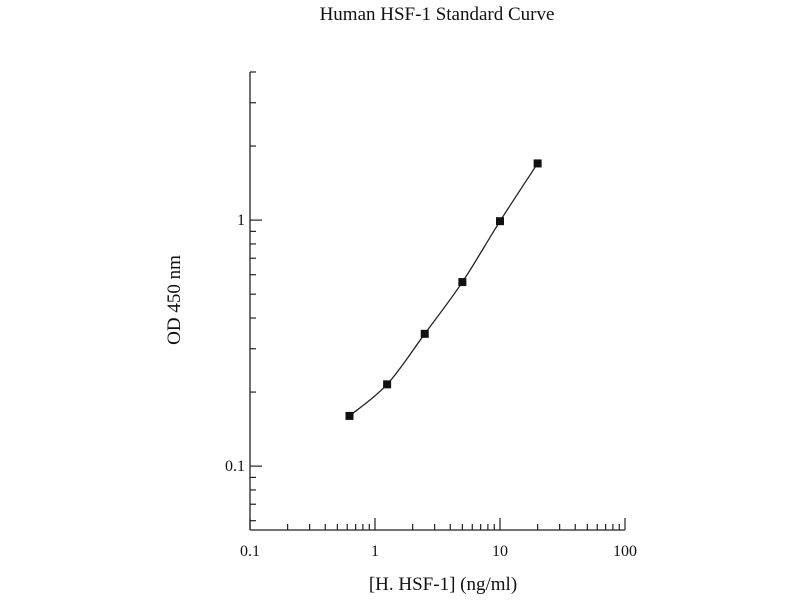 This screenshot has width=800, height=600. Describe the element at coordinates (453, 527) in the screenshot. I see `x-minor-ticks` at that location.